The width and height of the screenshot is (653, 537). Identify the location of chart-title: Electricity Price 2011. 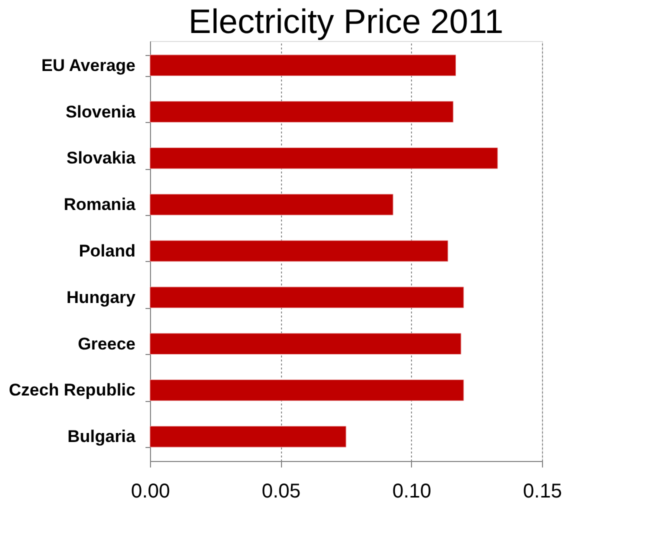
(346, 22).